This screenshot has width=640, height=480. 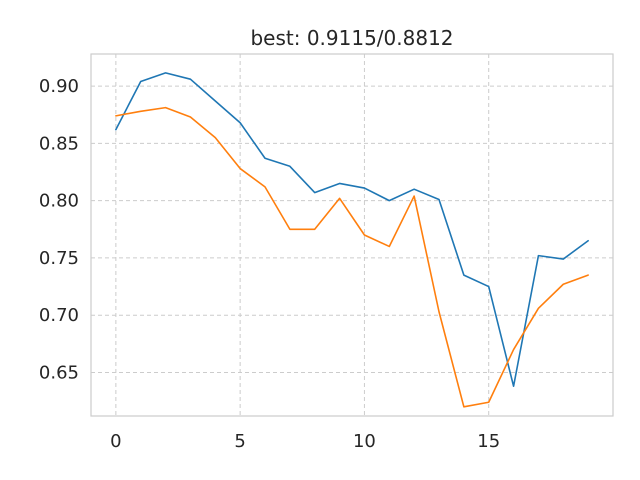 What do you see at coordinates (59, 229) in the screenshot?
I see `y-axis-ticks: 0.65 0.70 0.75 0.80 0.85 0.90` at bounding box center [59, 229].